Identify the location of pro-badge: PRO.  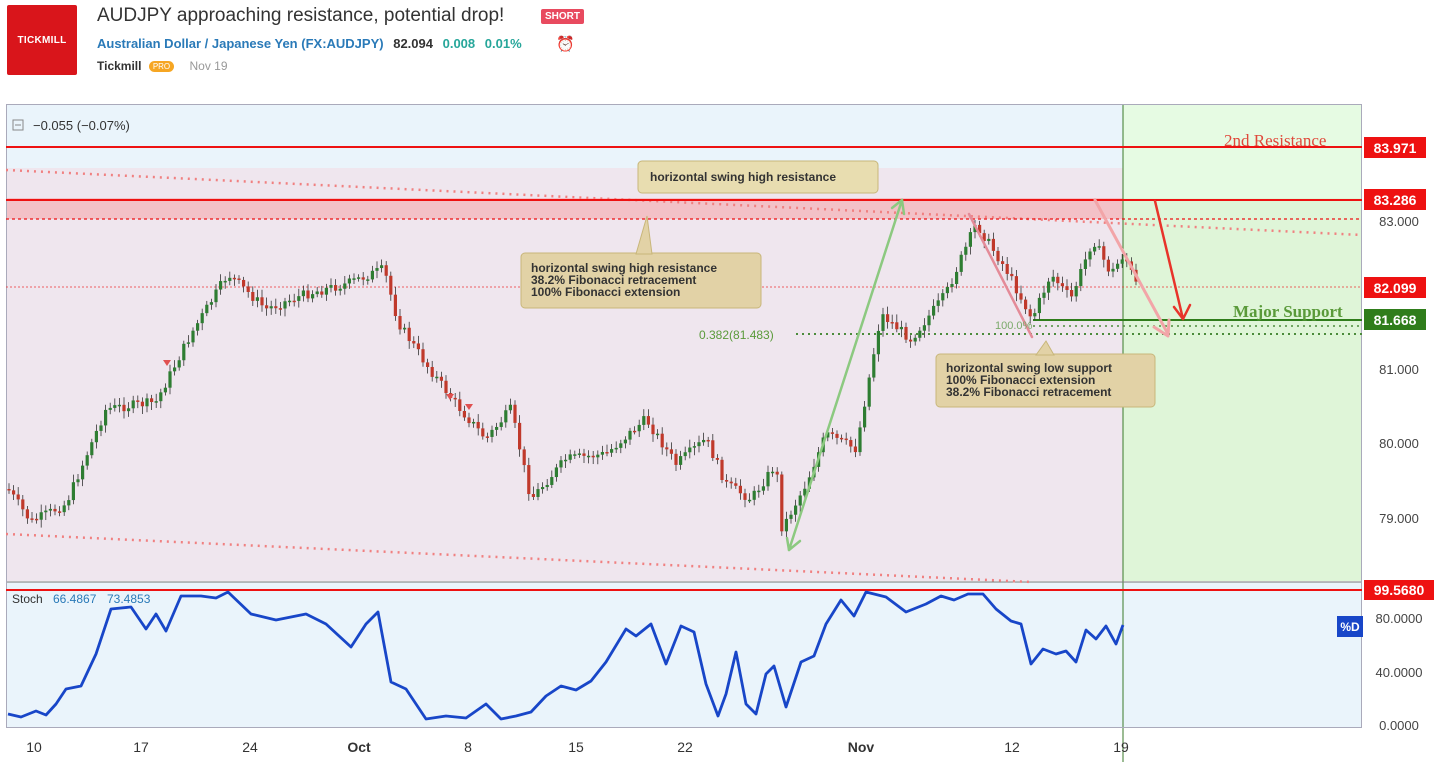
(161, 67).